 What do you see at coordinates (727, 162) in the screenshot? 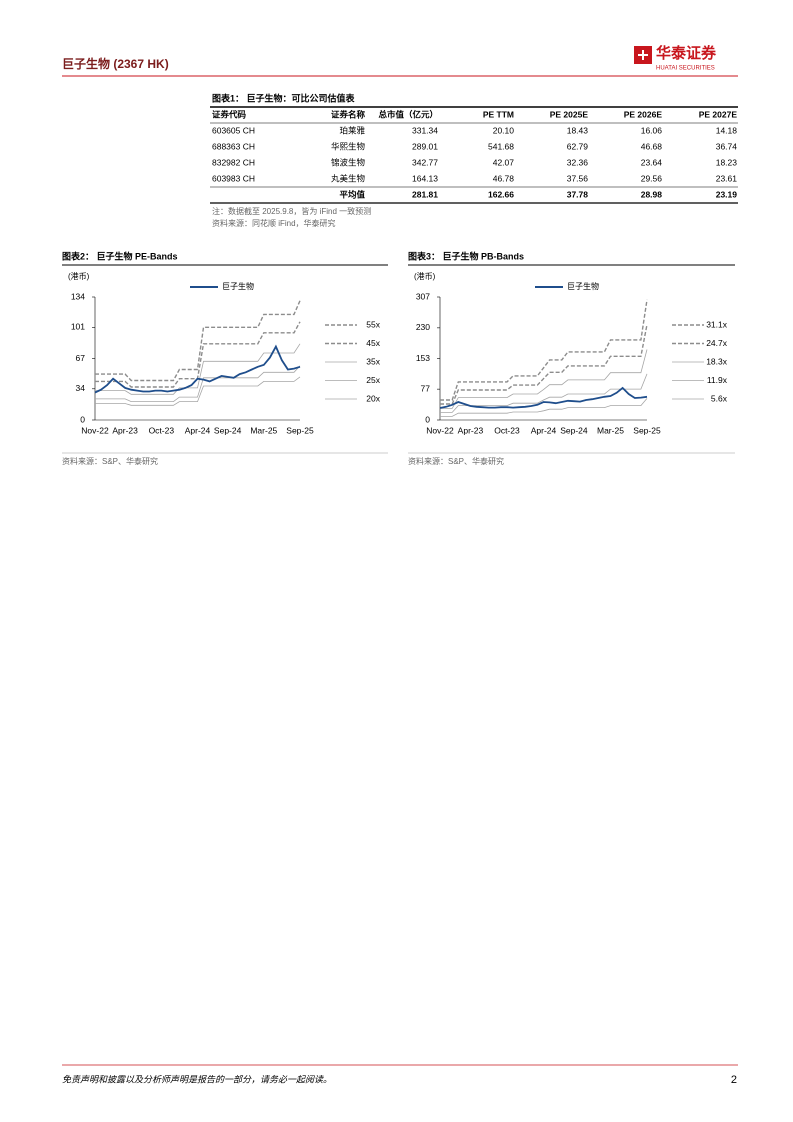
I see `table-cell: 18.23` at bounding box center [727, 162].